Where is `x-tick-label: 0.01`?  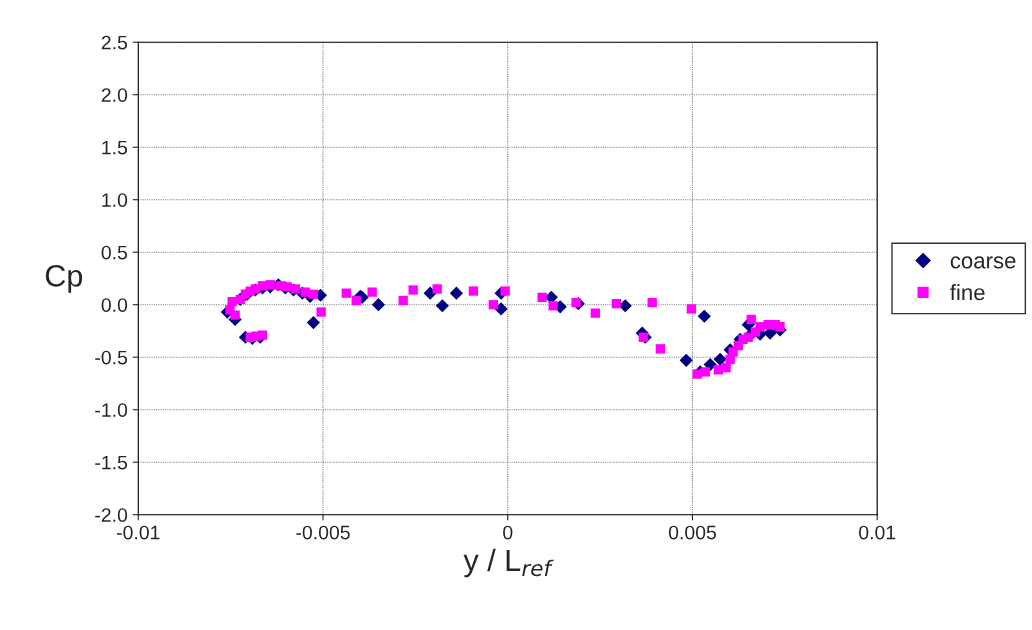
x-tick-label: 0.01 is located at coordinates (877, 532).